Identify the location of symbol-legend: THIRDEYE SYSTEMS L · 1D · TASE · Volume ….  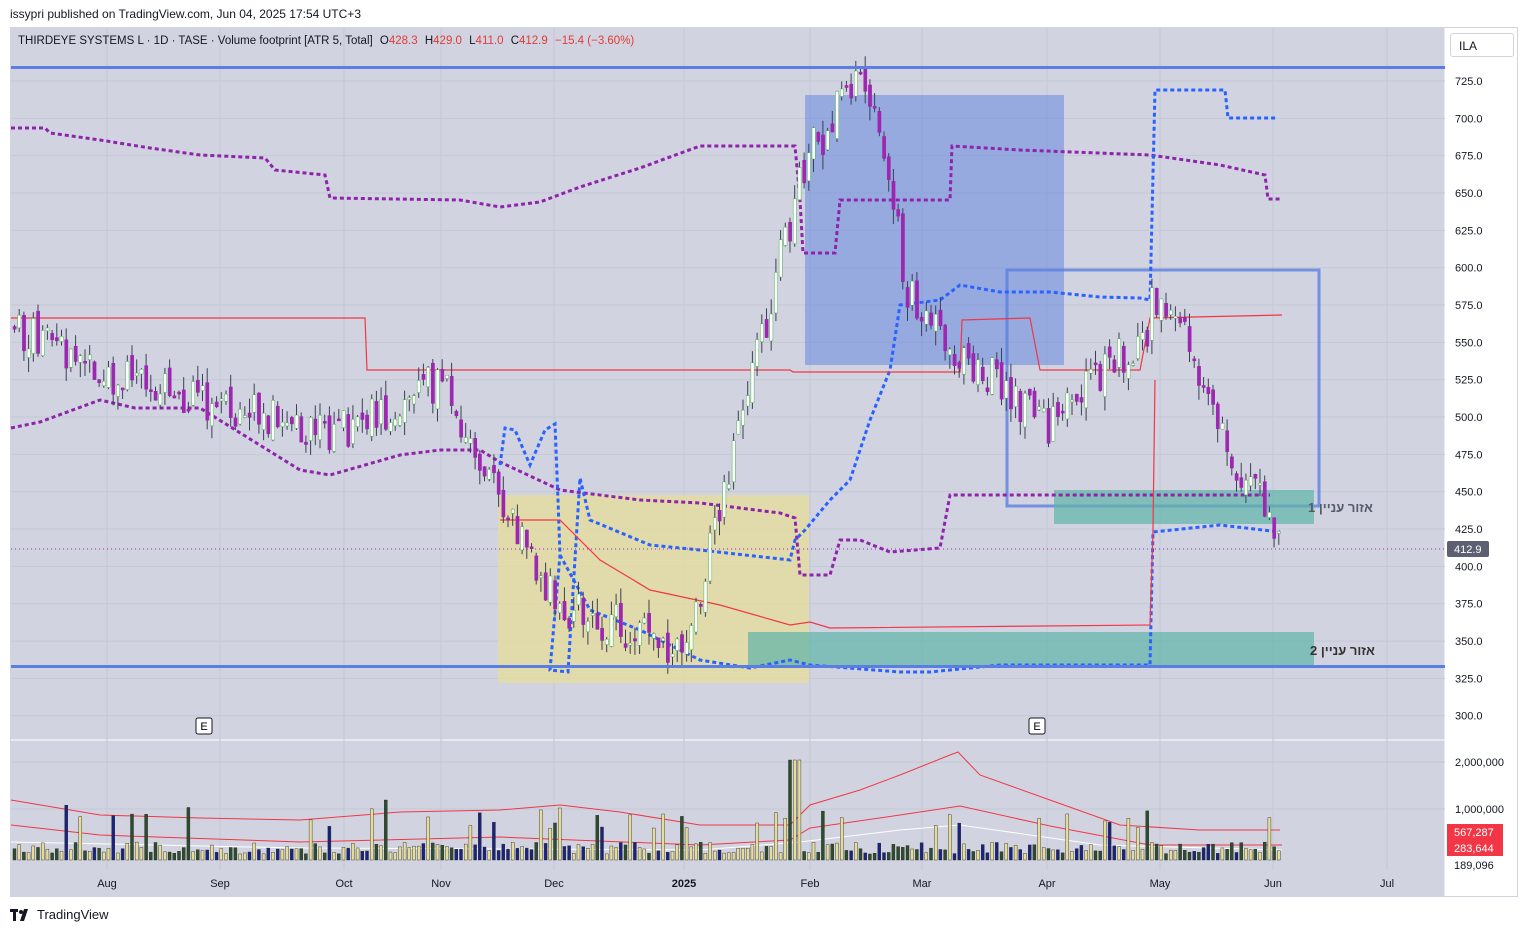
(326, 41).